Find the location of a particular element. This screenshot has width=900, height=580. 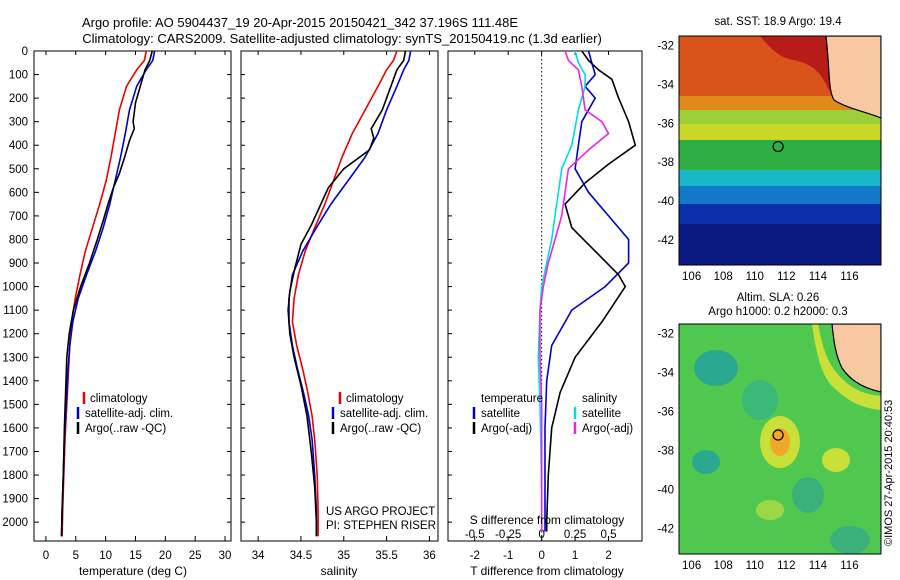

sst-map-image is located at coordinates (780, 150).